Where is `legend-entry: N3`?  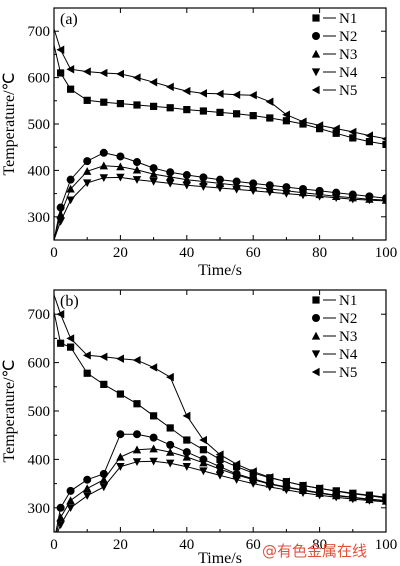 legend-entry: N3 is located at coordinates (334, 337).